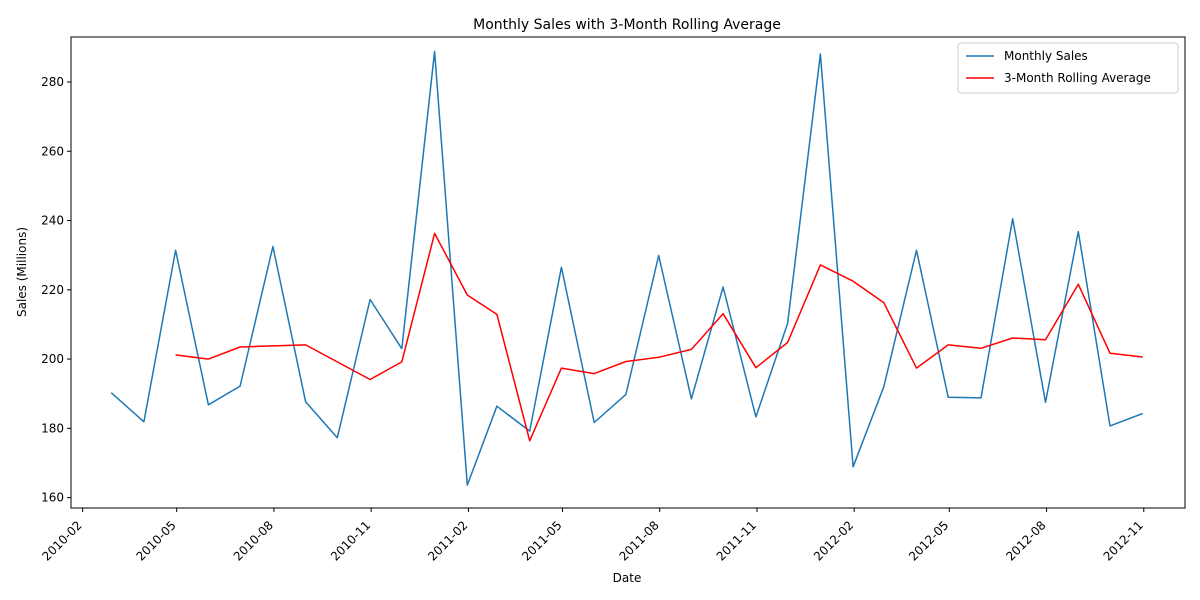 The image size is (1200, 600). I want to click on y-tick-label: 280, so click(52, 82).